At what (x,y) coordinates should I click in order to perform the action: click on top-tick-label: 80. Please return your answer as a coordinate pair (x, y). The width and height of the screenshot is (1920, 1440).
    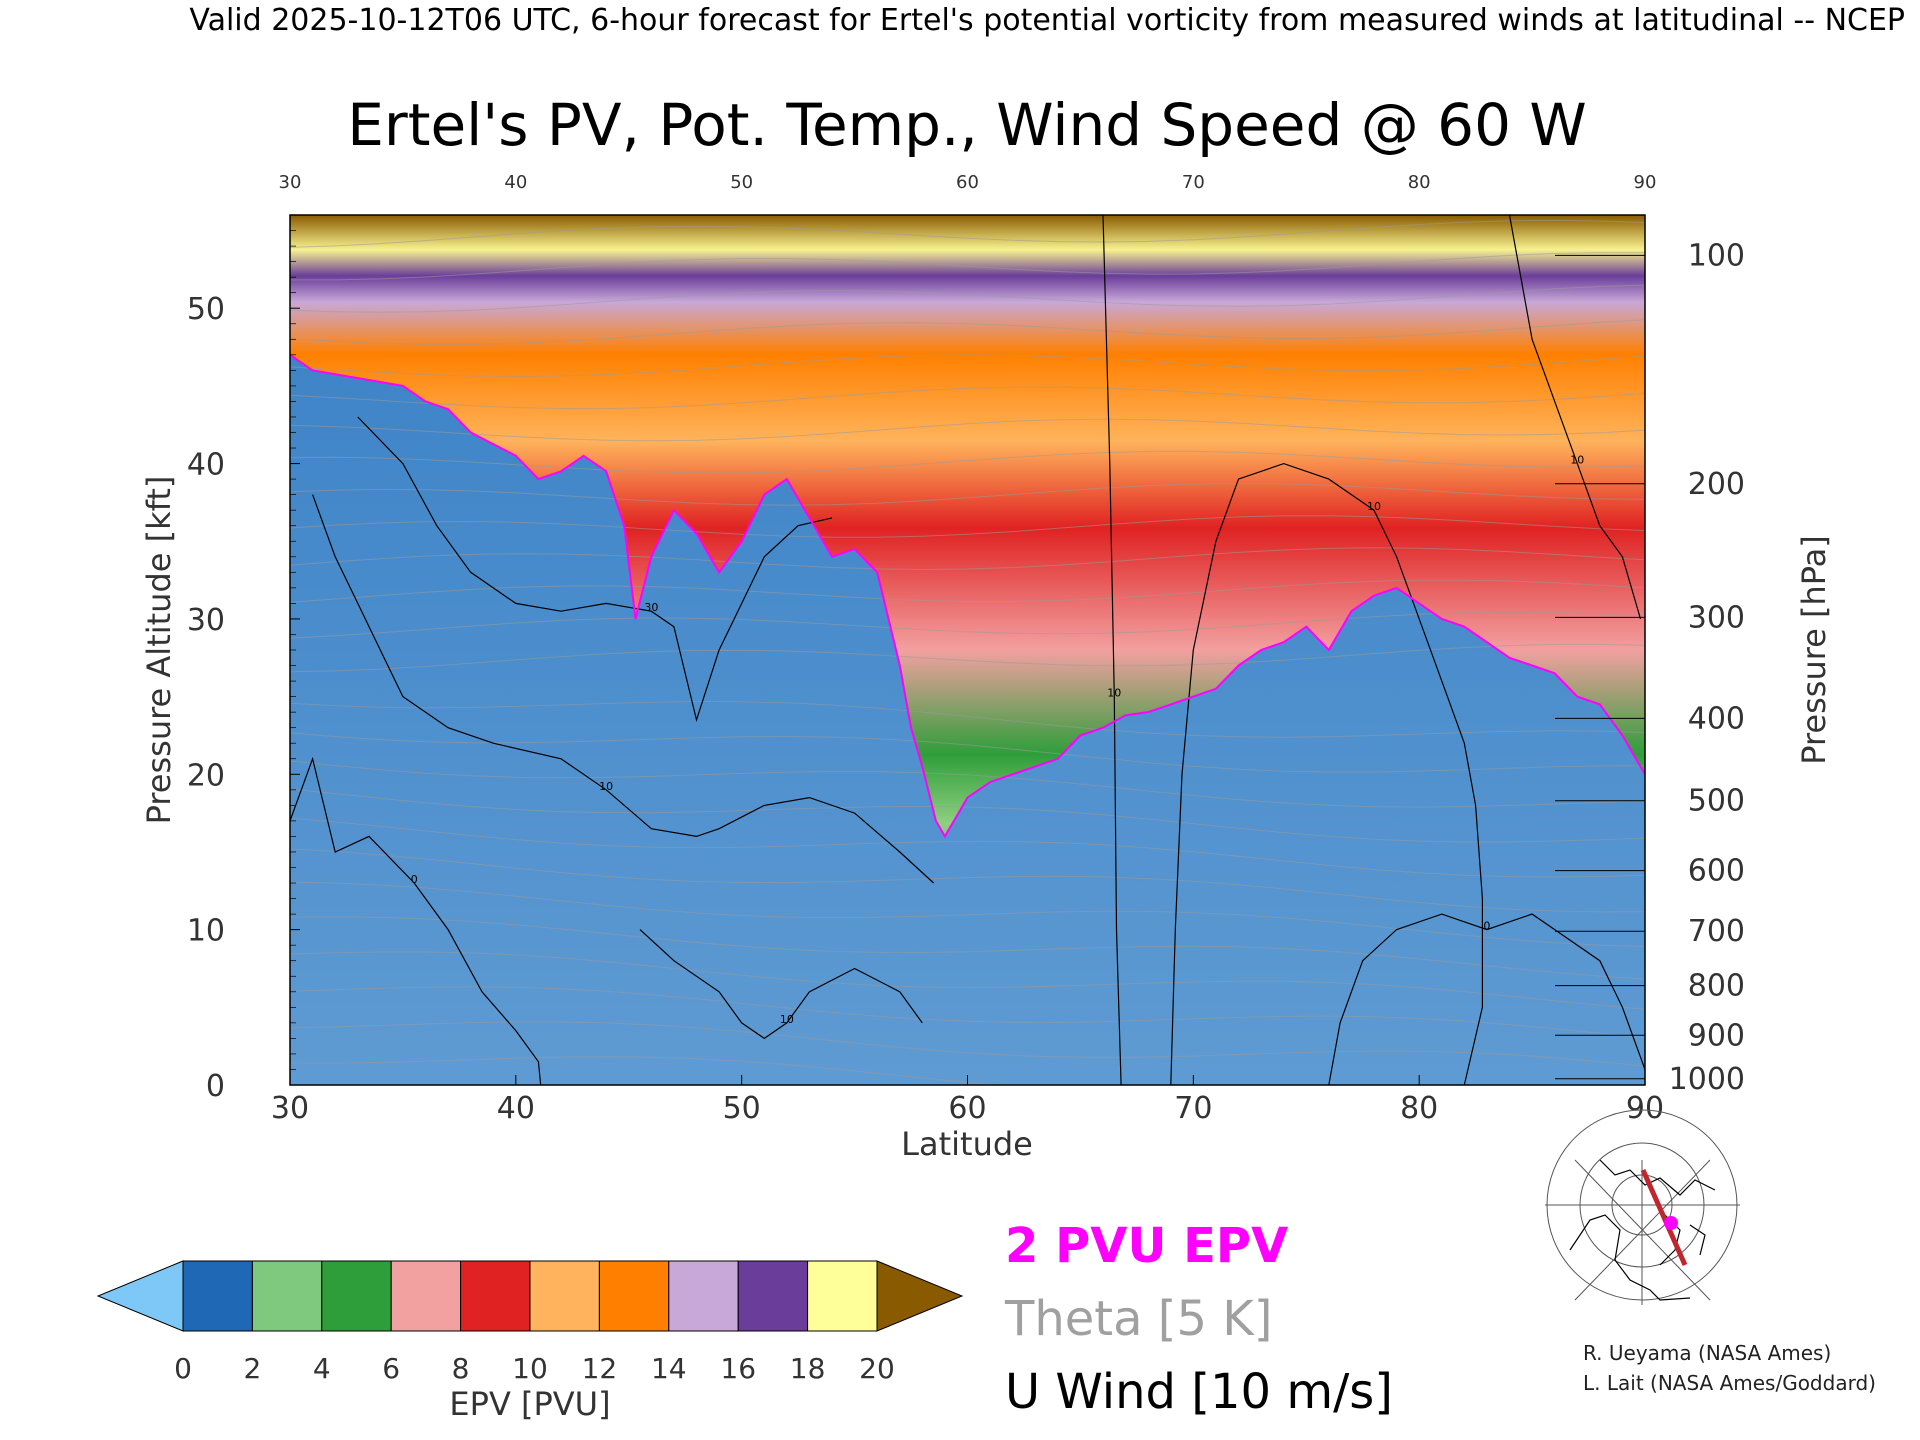
    Looking at the image, I should click on (1419, 182).